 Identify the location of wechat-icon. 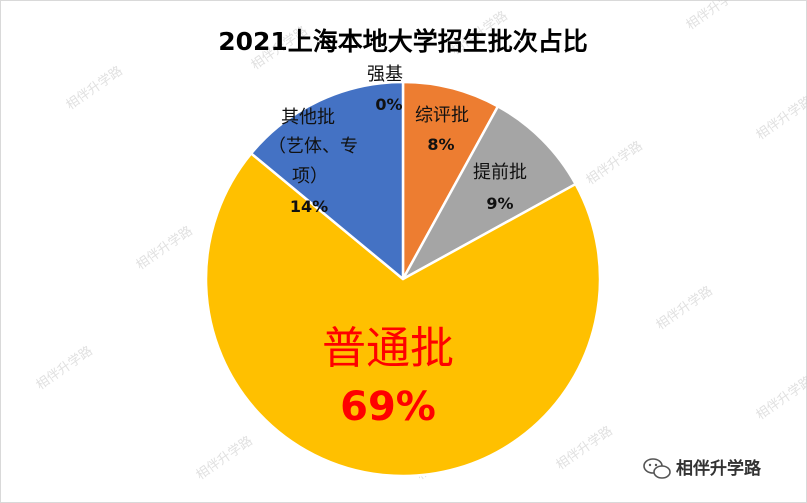
(657, 468).